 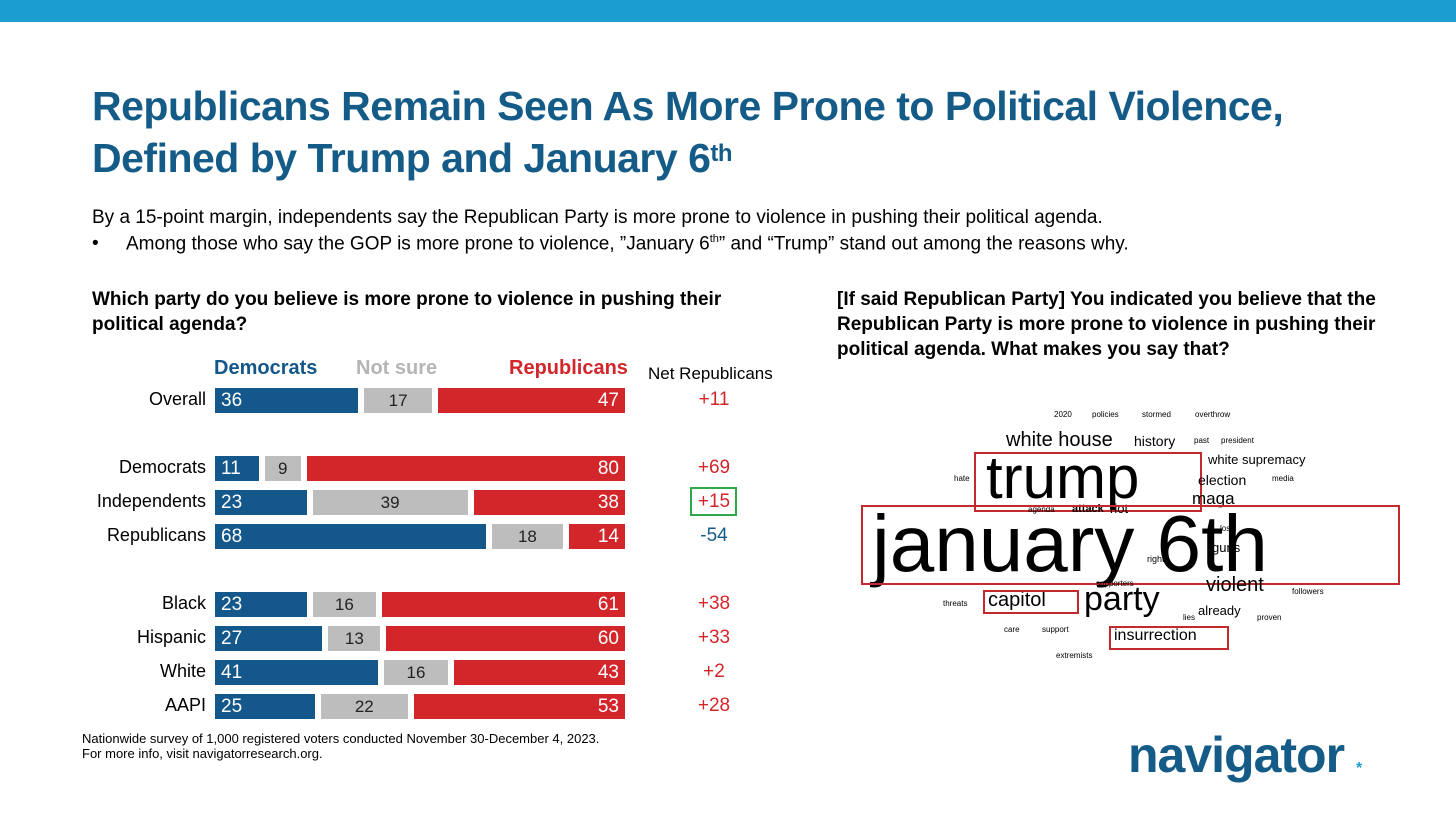 What do you see at coordinates (185, 705) in the screenshot?
I see `row-label: AAPI` at bounding box center [185, 705].